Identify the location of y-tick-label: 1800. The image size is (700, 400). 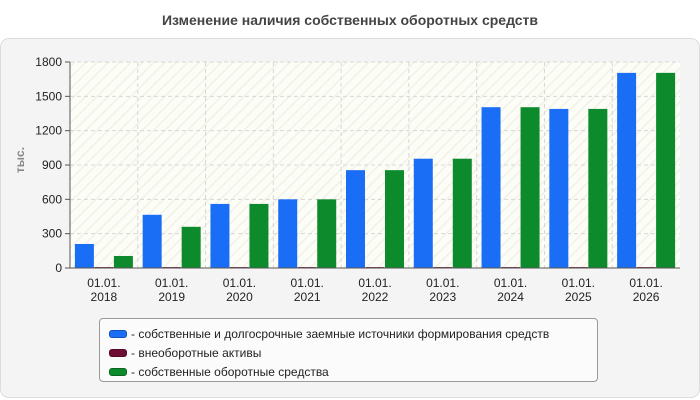
(48, 62).